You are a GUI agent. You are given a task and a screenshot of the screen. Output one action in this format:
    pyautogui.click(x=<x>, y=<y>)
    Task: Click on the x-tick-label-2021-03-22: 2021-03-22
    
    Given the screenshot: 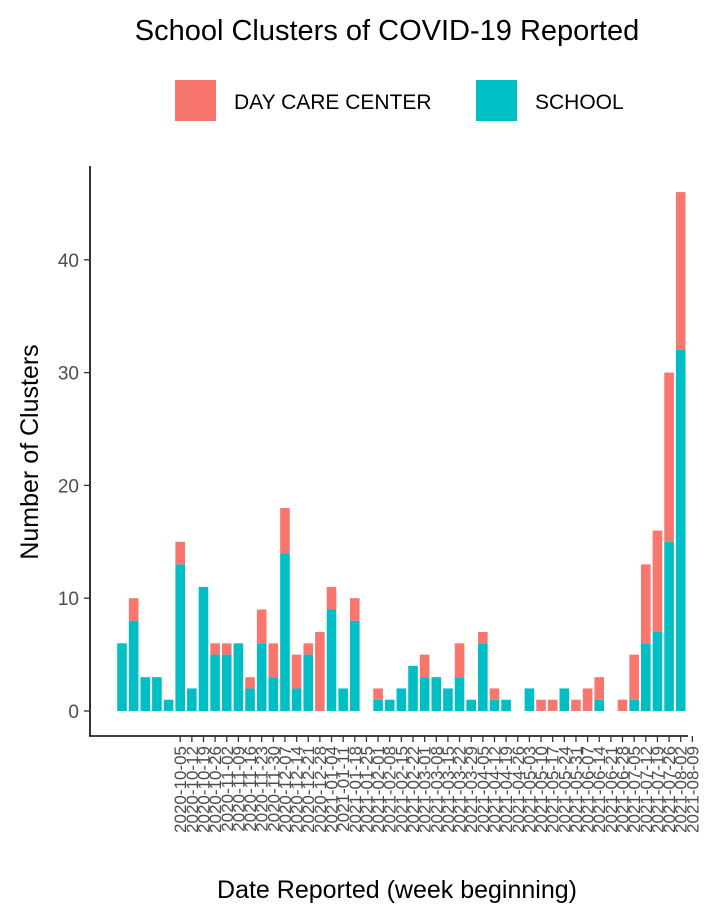 What is the action you would take?
    pyautogui.click(x=460, y=789)
    